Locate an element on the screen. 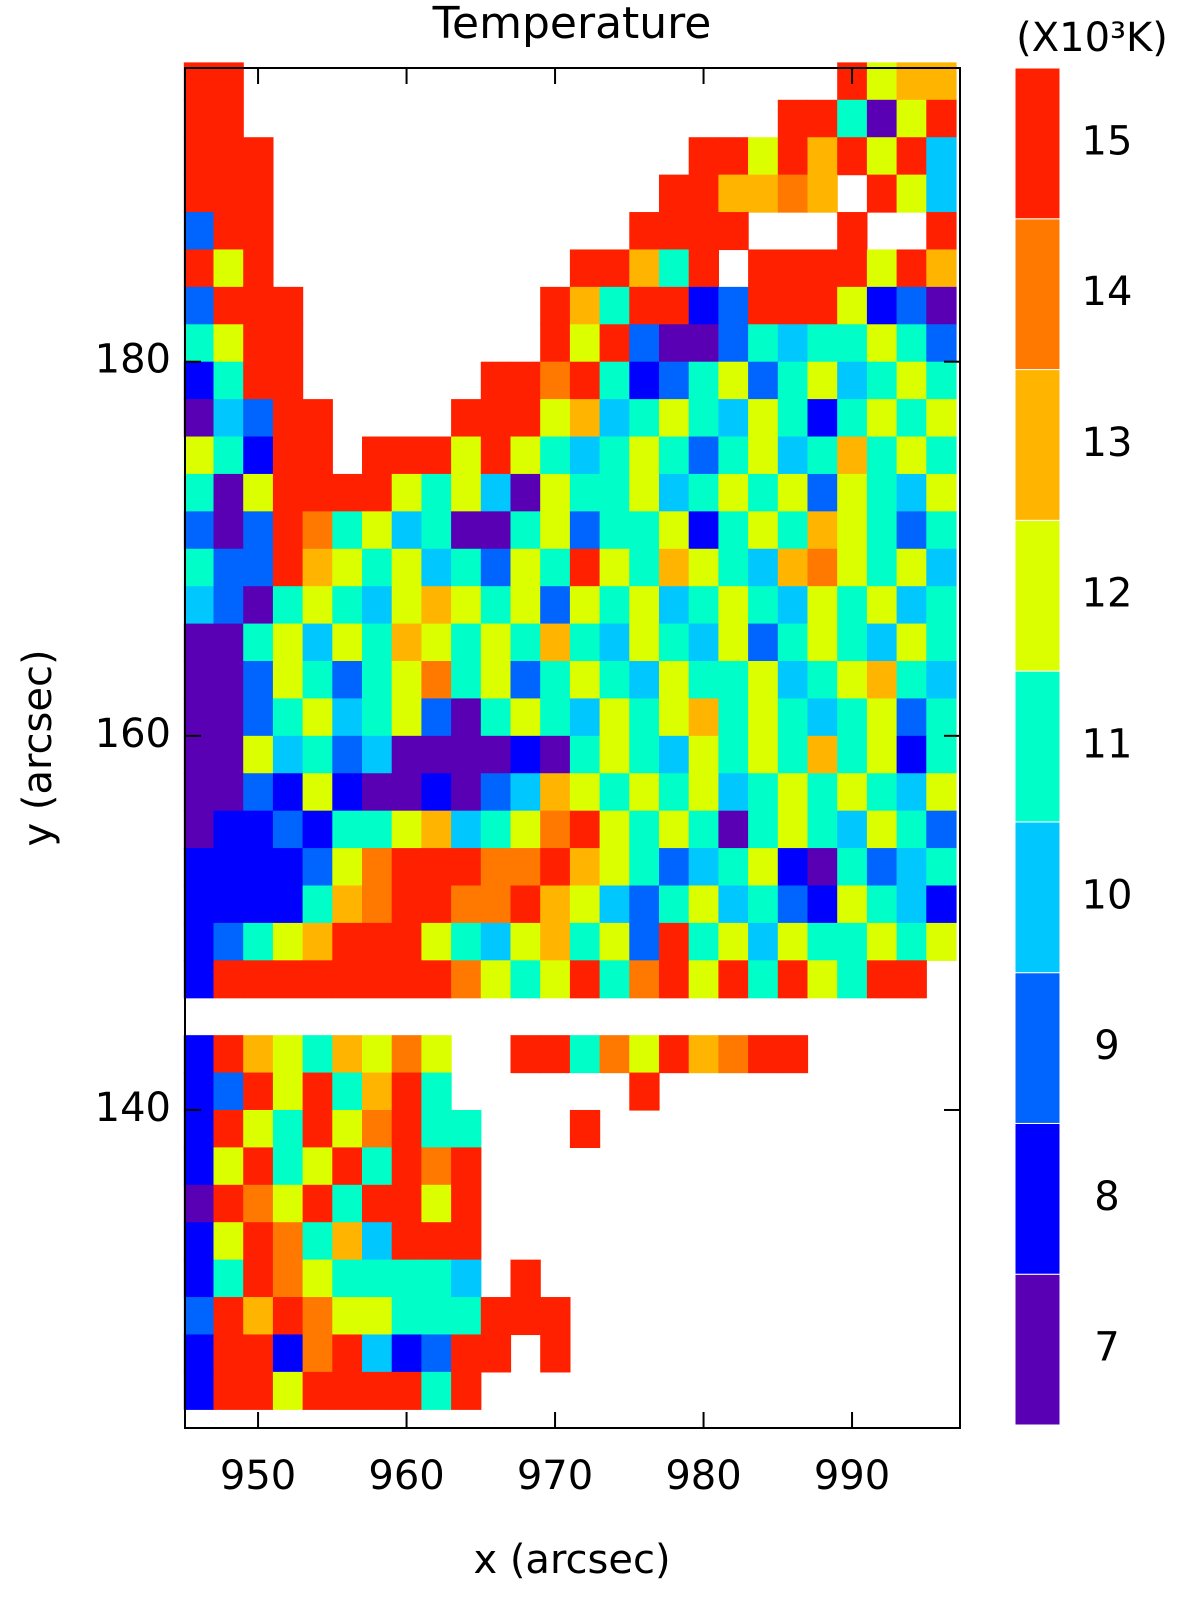 This screenshot has height=1598, width=1200. colorbar-band is located at coordinates (1037, 294).